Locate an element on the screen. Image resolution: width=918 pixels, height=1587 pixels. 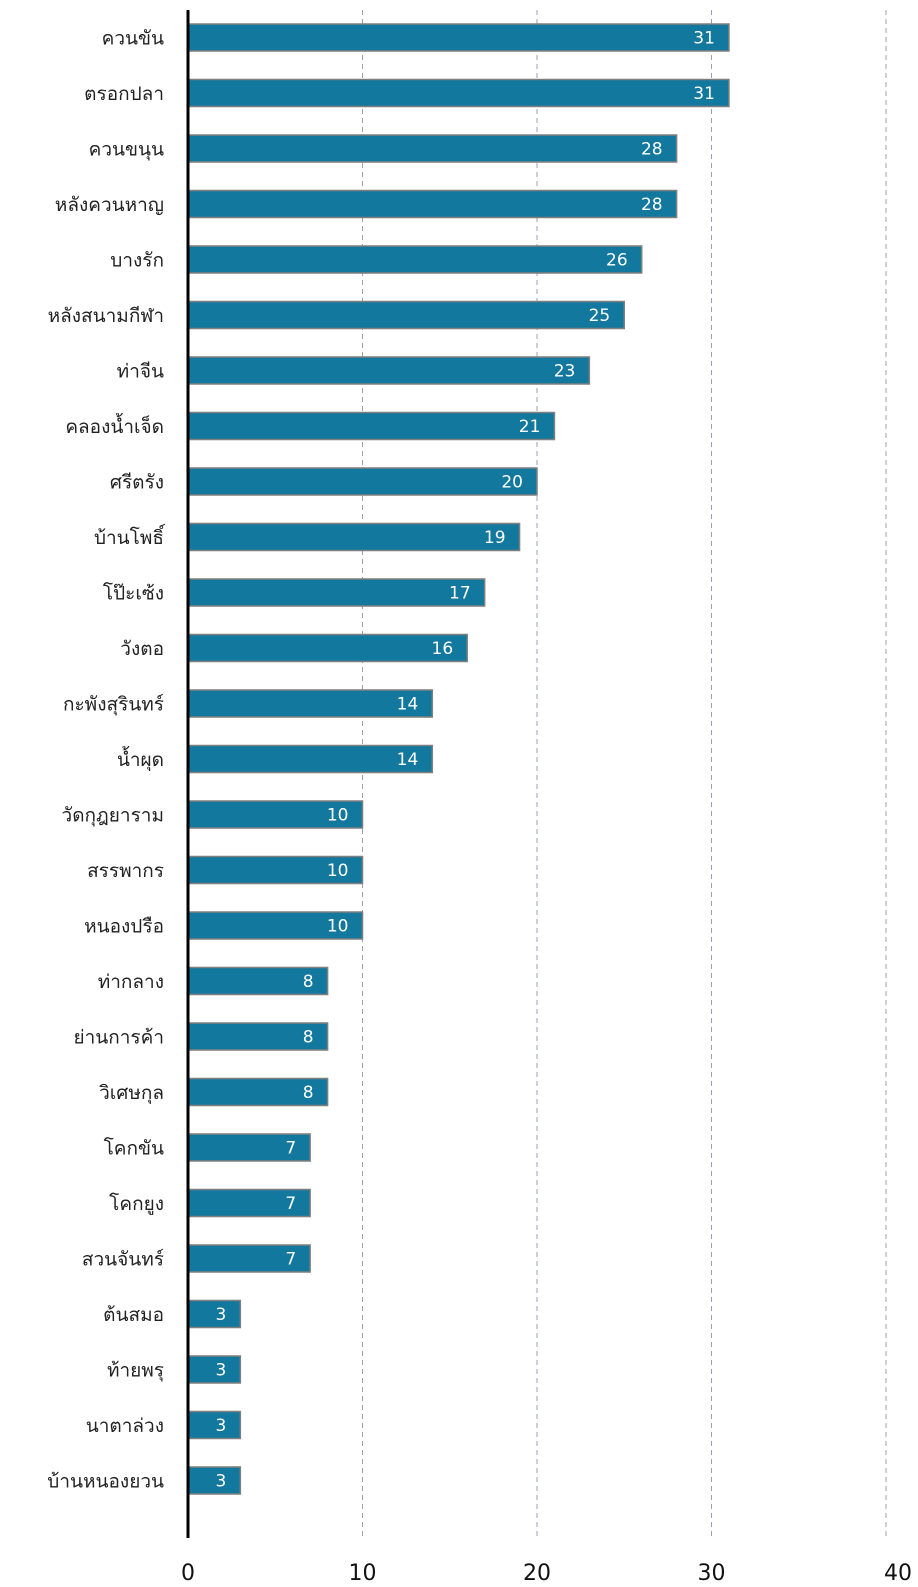
x-tick-label-20: 20 is located at coordinates (537, 1573).